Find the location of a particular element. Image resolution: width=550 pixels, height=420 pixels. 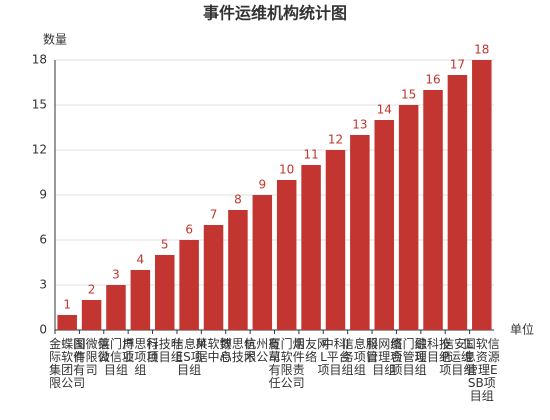

y-tick-label: 15 is located at coordinates (39, 105).